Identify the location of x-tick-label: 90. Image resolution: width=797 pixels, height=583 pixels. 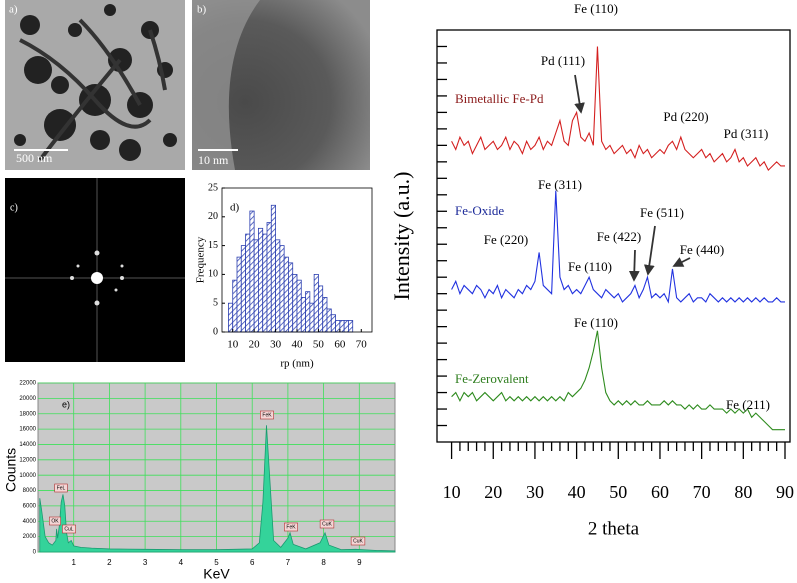
(785, 492).